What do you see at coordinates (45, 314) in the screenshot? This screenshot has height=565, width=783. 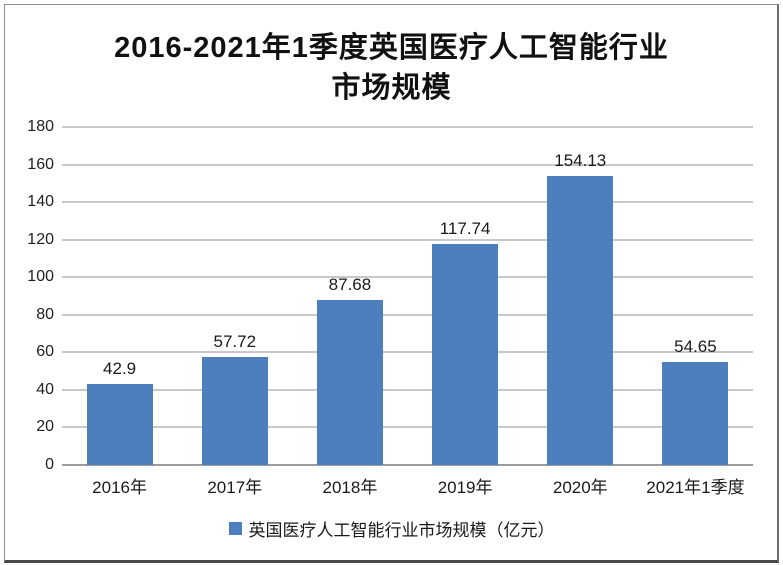 I see `y-tick-label: 80` at bounding box center [45, 314].